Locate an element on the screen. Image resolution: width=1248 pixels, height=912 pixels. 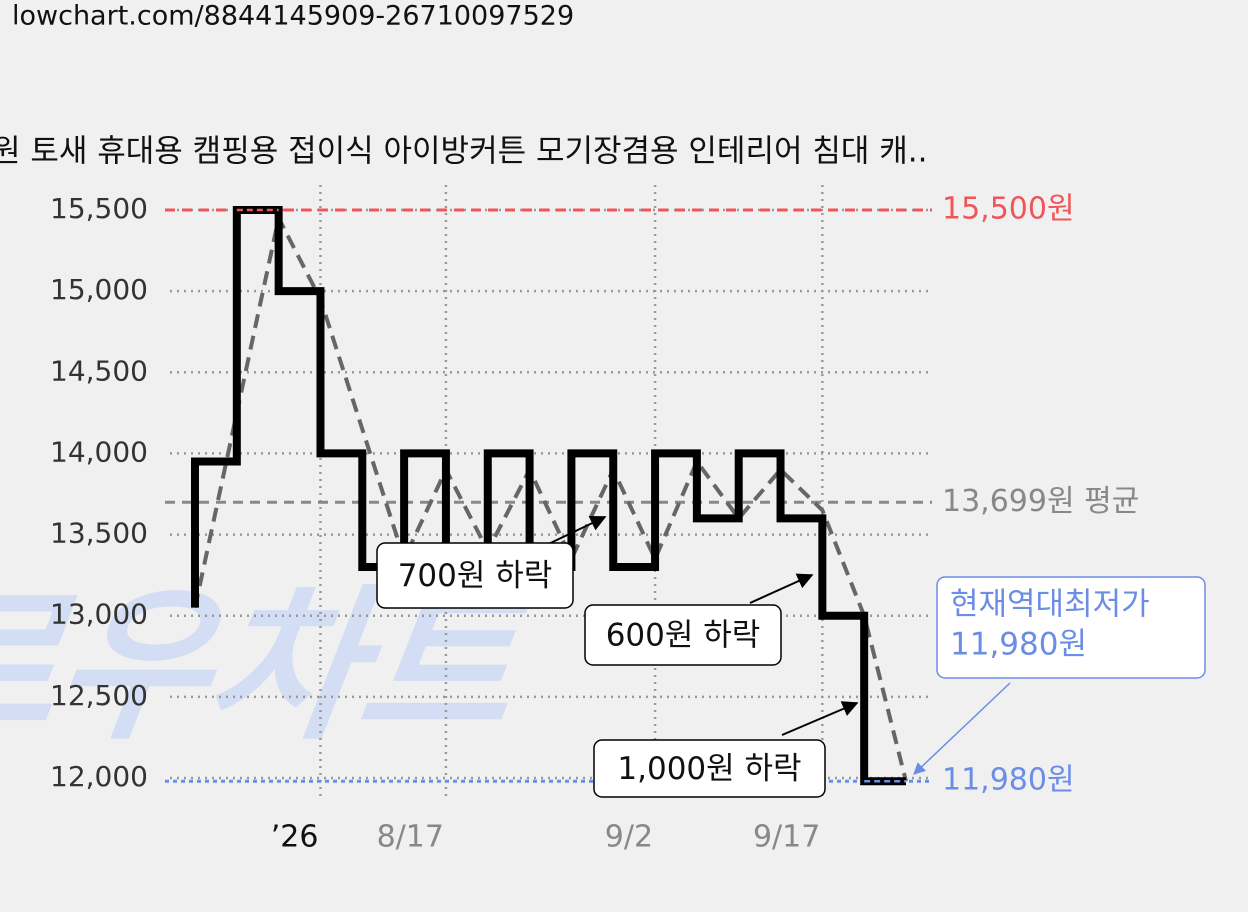
y-tick-label: 13,000 is located at coordinates (99, 614).